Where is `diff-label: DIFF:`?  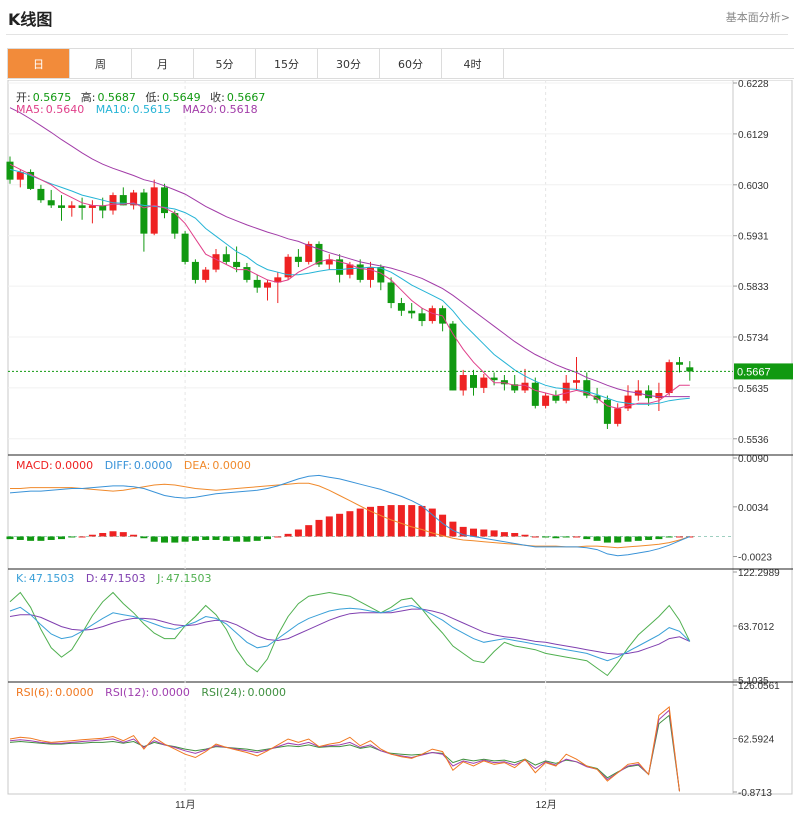 diff-label: DIFF: is located at coordinates (118, 465).